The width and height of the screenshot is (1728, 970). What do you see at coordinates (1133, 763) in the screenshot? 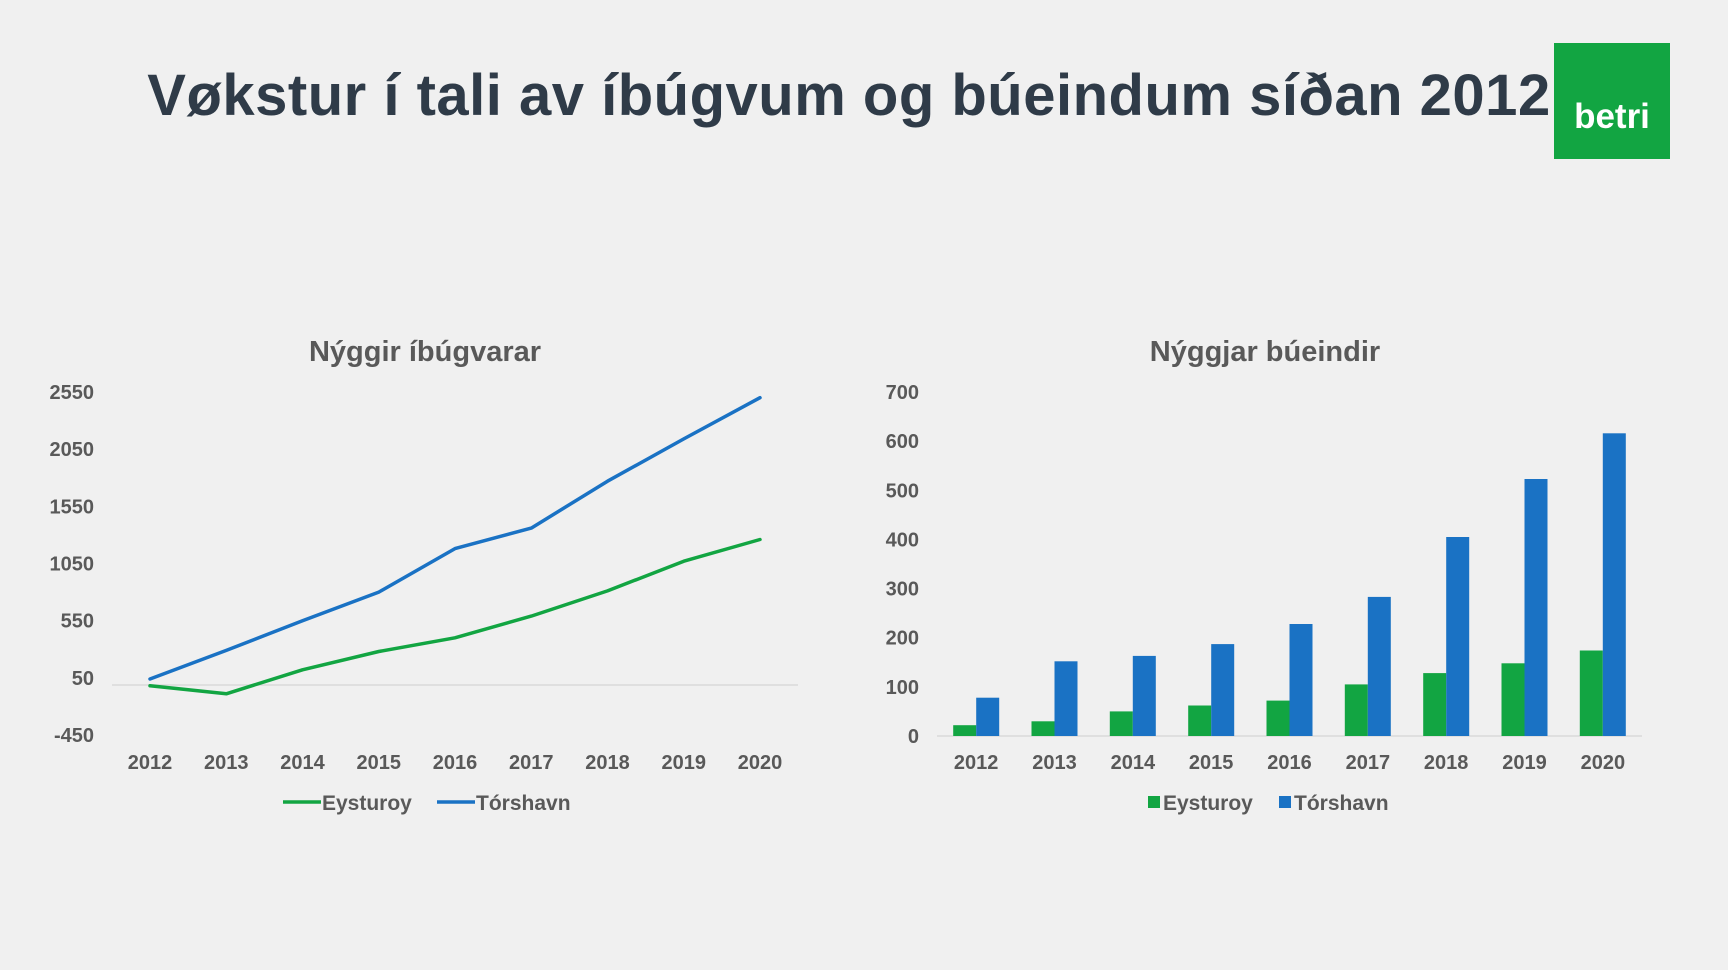
I see `bar-x-tick-label: 2014` at bounding box center [1133, 763].